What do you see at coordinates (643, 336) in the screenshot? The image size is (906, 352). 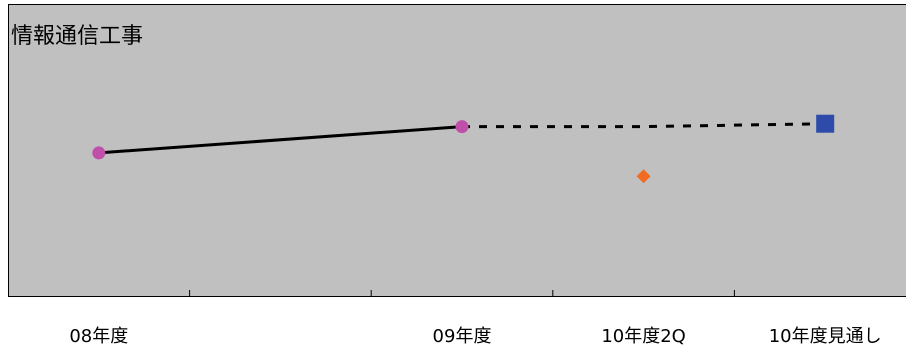 I see `x-tick-label: 10年度2Q` at bounding box center [643, 336].